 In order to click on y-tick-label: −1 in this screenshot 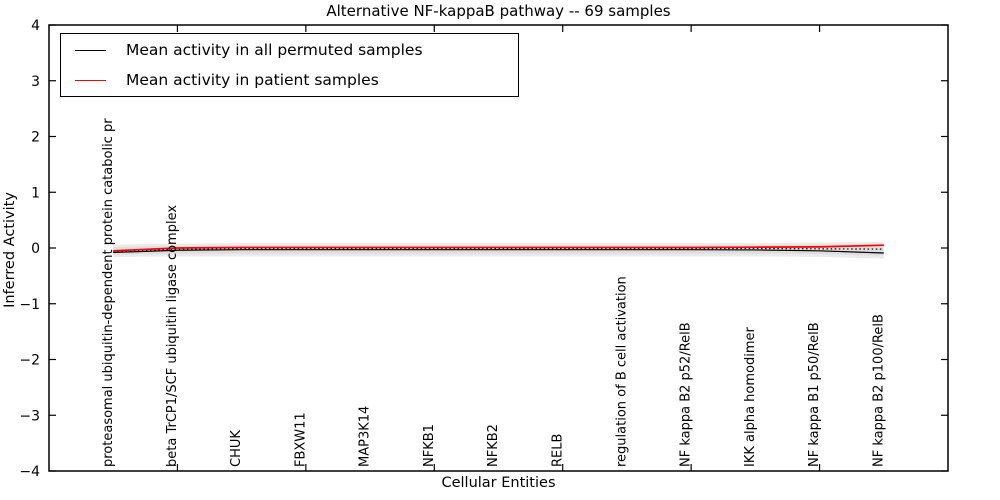, I will do `click(29, 305)`.